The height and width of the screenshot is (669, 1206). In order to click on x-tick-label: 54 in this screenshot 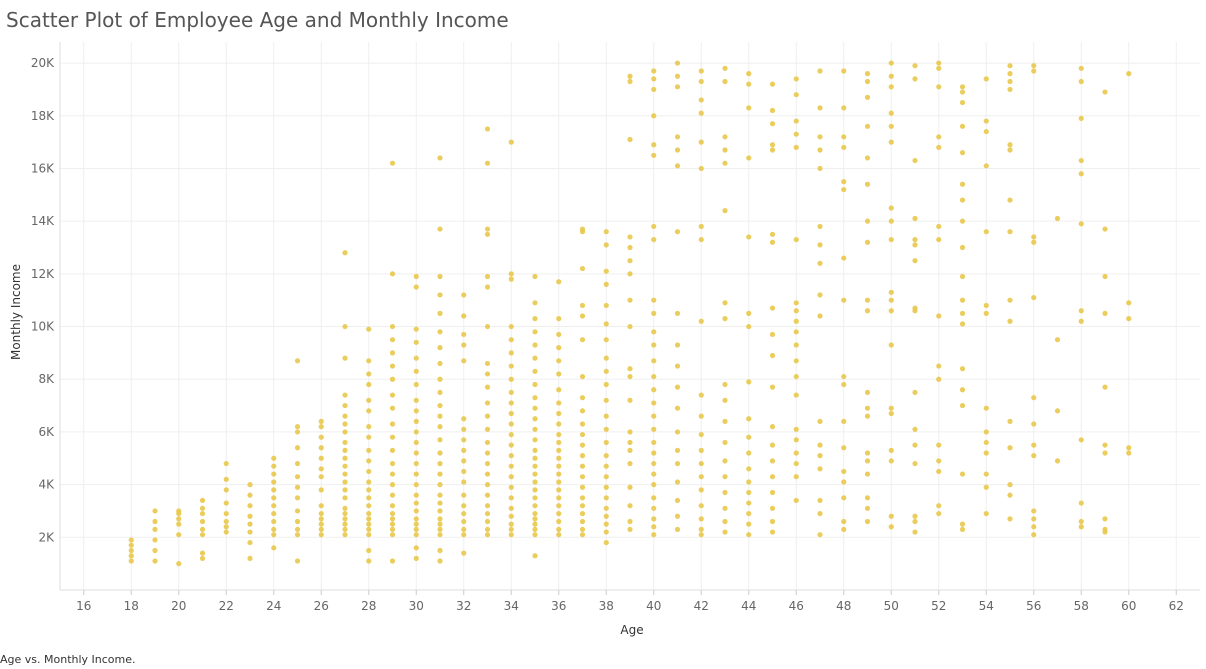, I will do `click(986, 606)`.